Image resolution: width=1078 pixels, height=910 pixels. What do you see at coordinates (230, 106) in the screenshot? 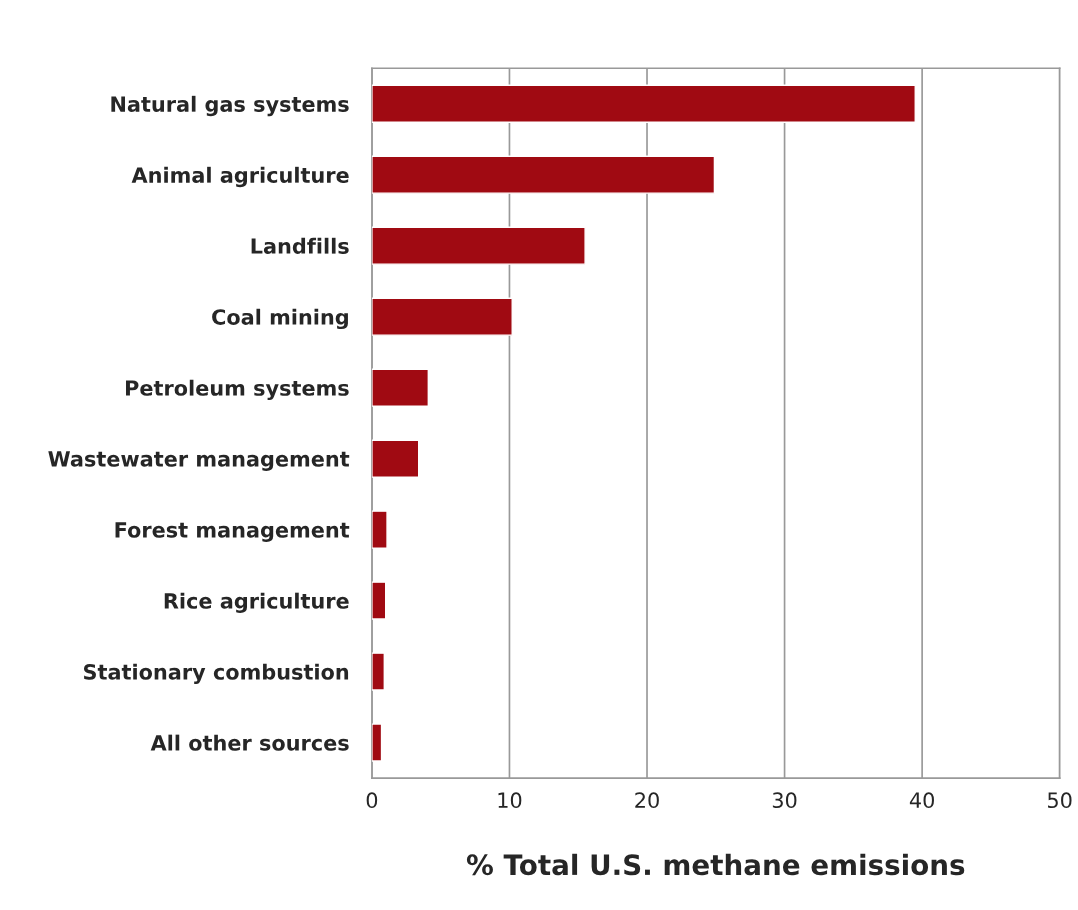
I see `y-tick-label: Natural gas systems` at bounding box center [230, 106].